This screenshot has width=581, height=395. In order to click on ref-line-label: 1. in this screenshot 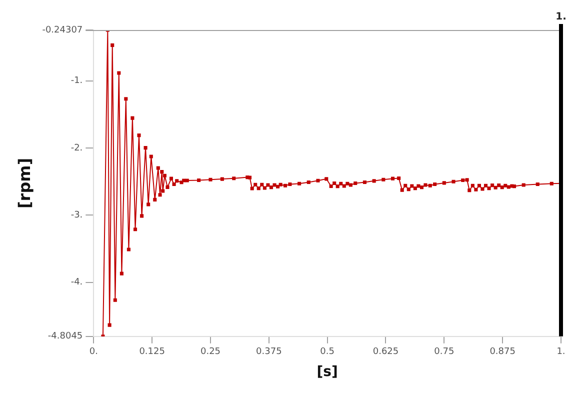, I will do `click(561, 17)`.